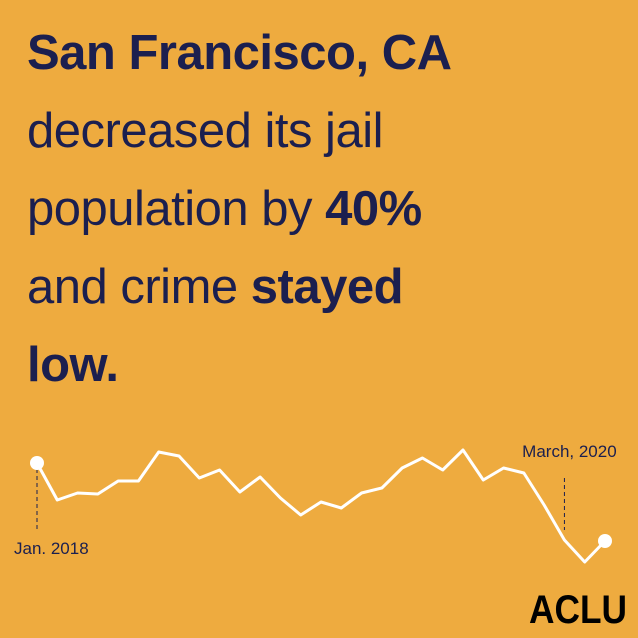  Describe the element at coordinates (51, 548) in the screenshot. I see `annotation: Jan. 2018` at that location.